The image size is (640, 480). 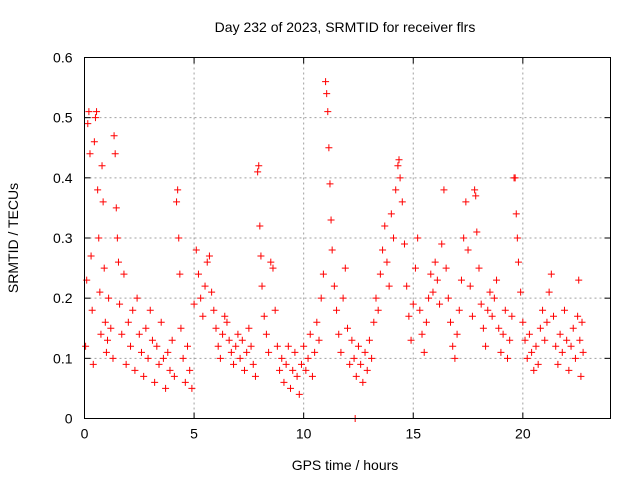 I want to click on y-tick-label: 0.2, so click(x=63, y=298).